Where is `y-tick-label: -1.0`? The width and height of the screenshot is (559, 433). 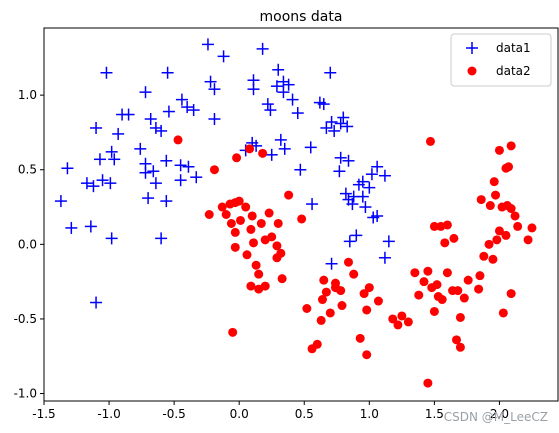 y-tick-label: -1.0 is located at coordinates (25, 394).